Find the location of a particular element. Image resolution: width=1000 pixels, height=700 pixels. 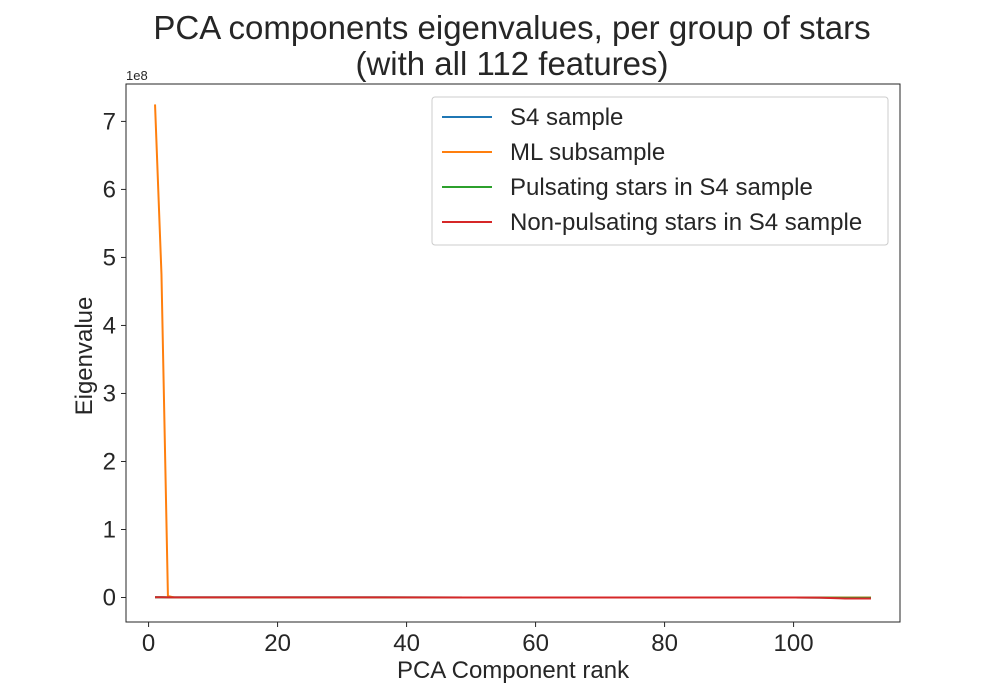

legend-label: S4 sample is located at coordinates (566, 117).